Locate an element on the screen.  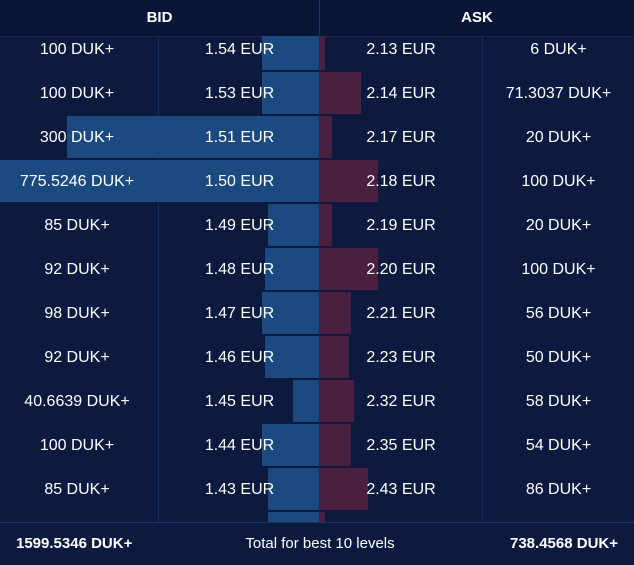
bid-price is located at coordinates (239, 517).